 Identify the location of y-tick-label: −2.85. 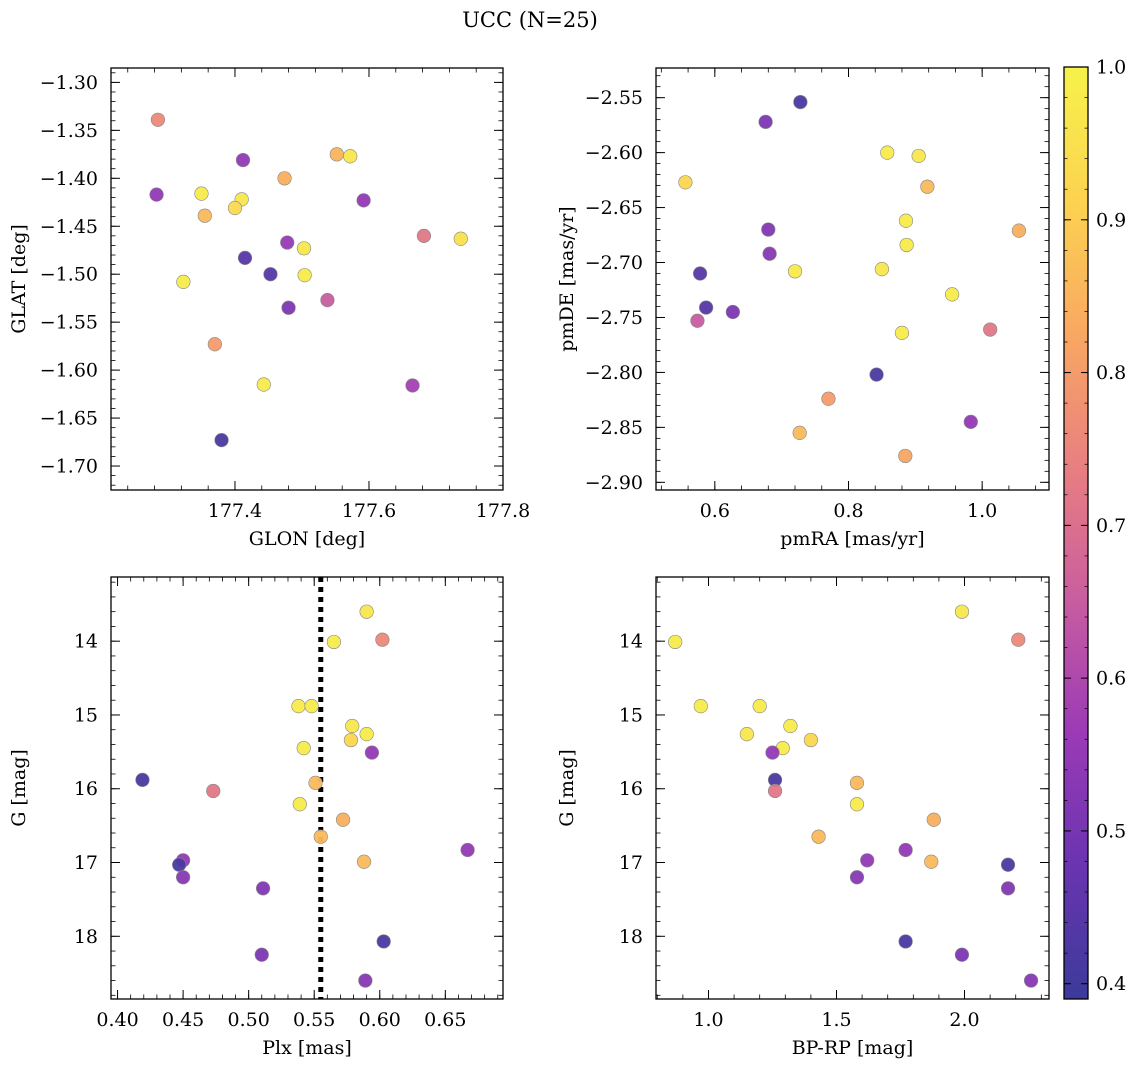
(614, 428).